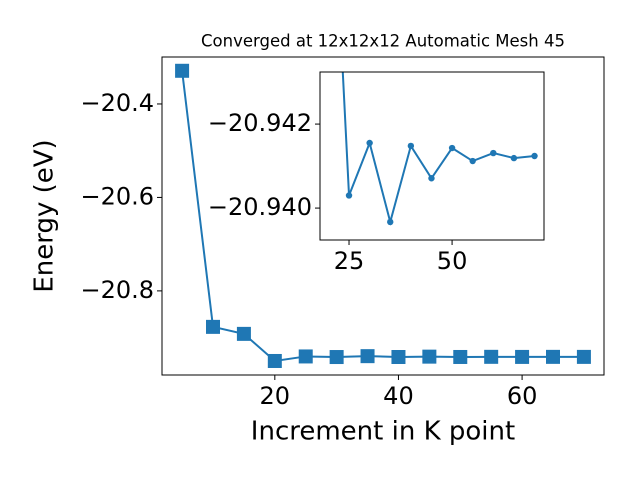  I want to click on x-tick-label: 25, so click(349, 261).